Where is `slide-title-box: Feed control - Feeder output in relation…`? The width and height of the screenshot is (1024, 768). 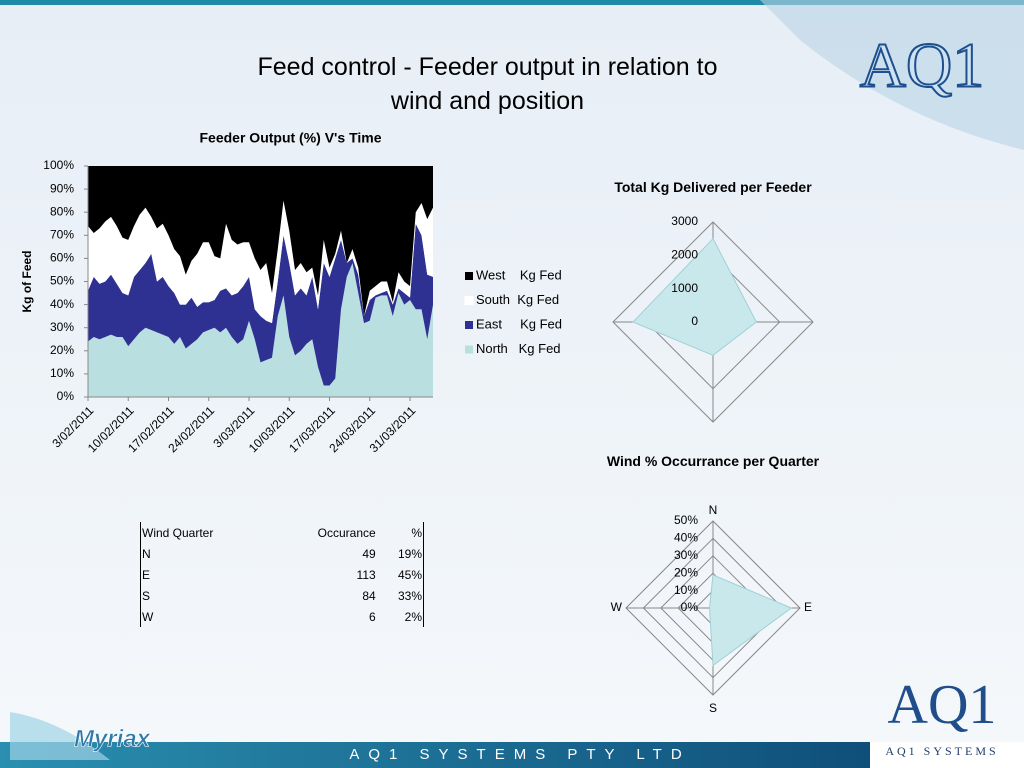
slide-title-box: Feed control - Feeder output in relation… is located at coordinates (487, 84).